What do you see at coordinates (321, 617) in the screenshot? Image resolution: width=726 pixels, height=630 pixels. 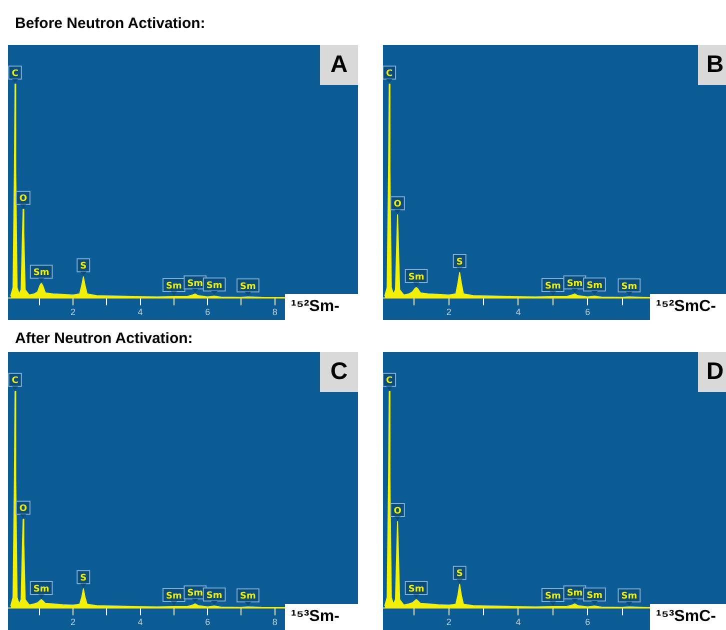 I see `text: ¹⁵³Sm-` at bounding box center [321, 617].